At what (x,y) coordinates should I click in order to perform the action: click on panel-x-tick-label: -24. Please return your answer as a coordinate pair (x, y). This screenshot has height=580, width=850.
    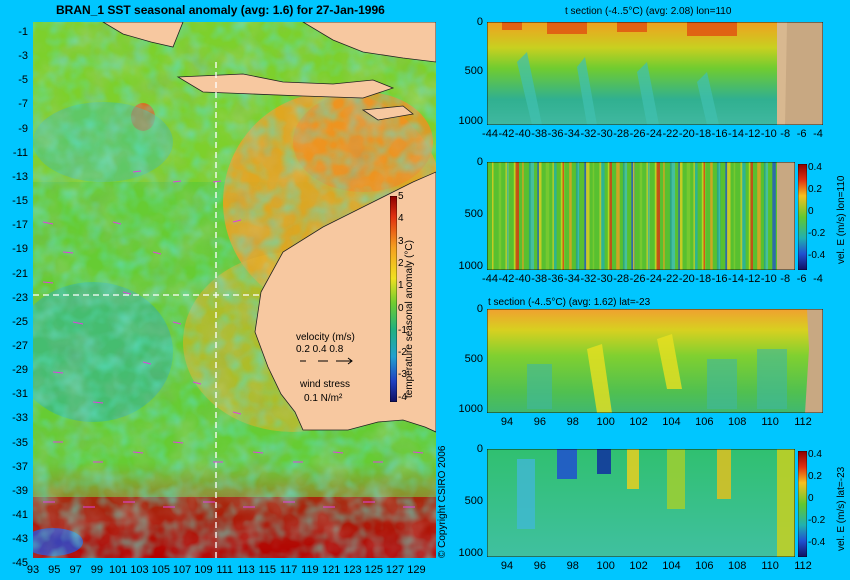
    Looking at the image, I should click on (654, 134).